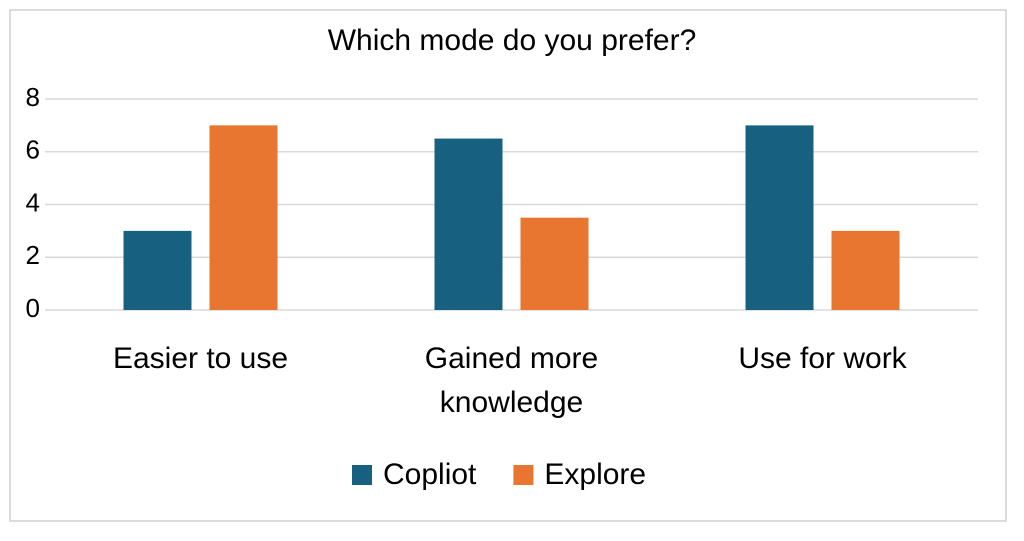 The width and height of the screenshot is (1024, 541). Describe the element at coordinates (33, 308) in the screenshot. I see `y-tick-label: 0` at that location.